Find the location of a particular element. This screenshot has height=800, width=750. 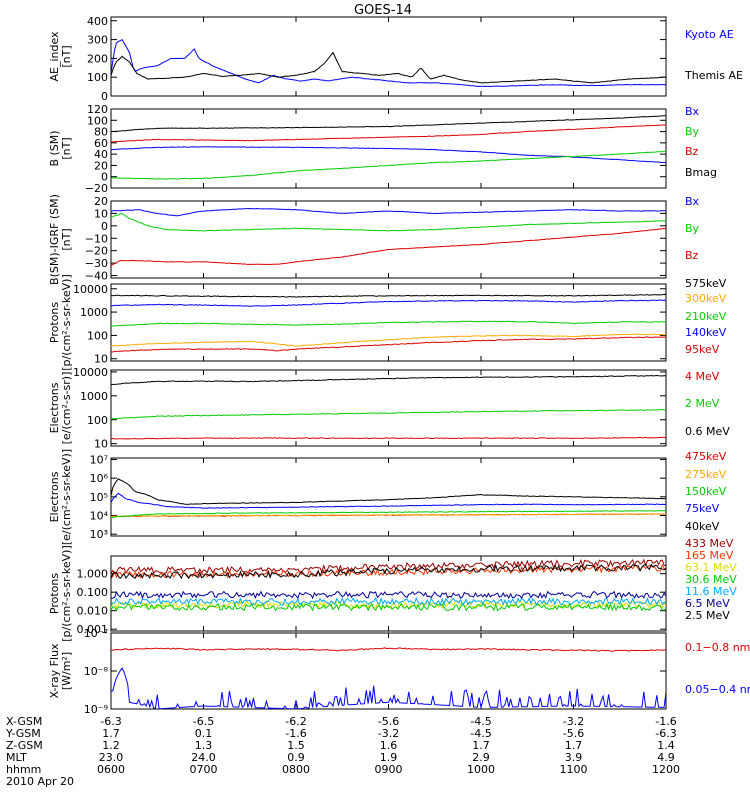

y-tick-label: 10⁻⁷ is located at coordinates (96, 633).